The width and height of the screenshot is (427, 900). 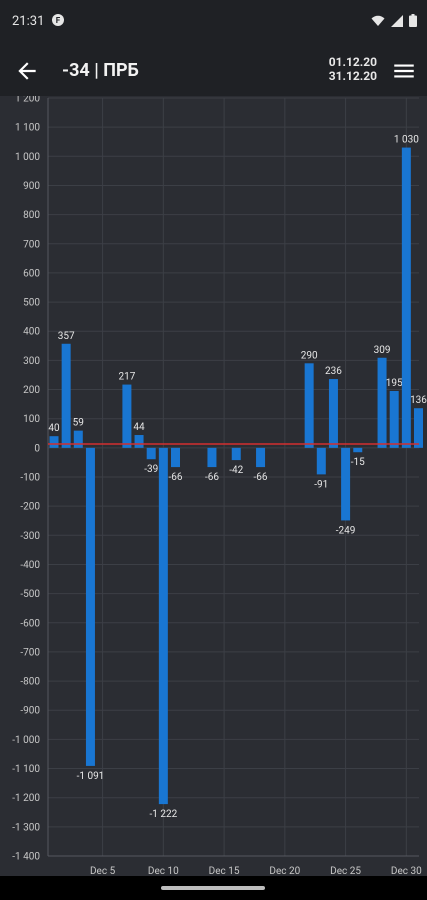 I want to click on data-label: 44, so click(x=139, y=427).